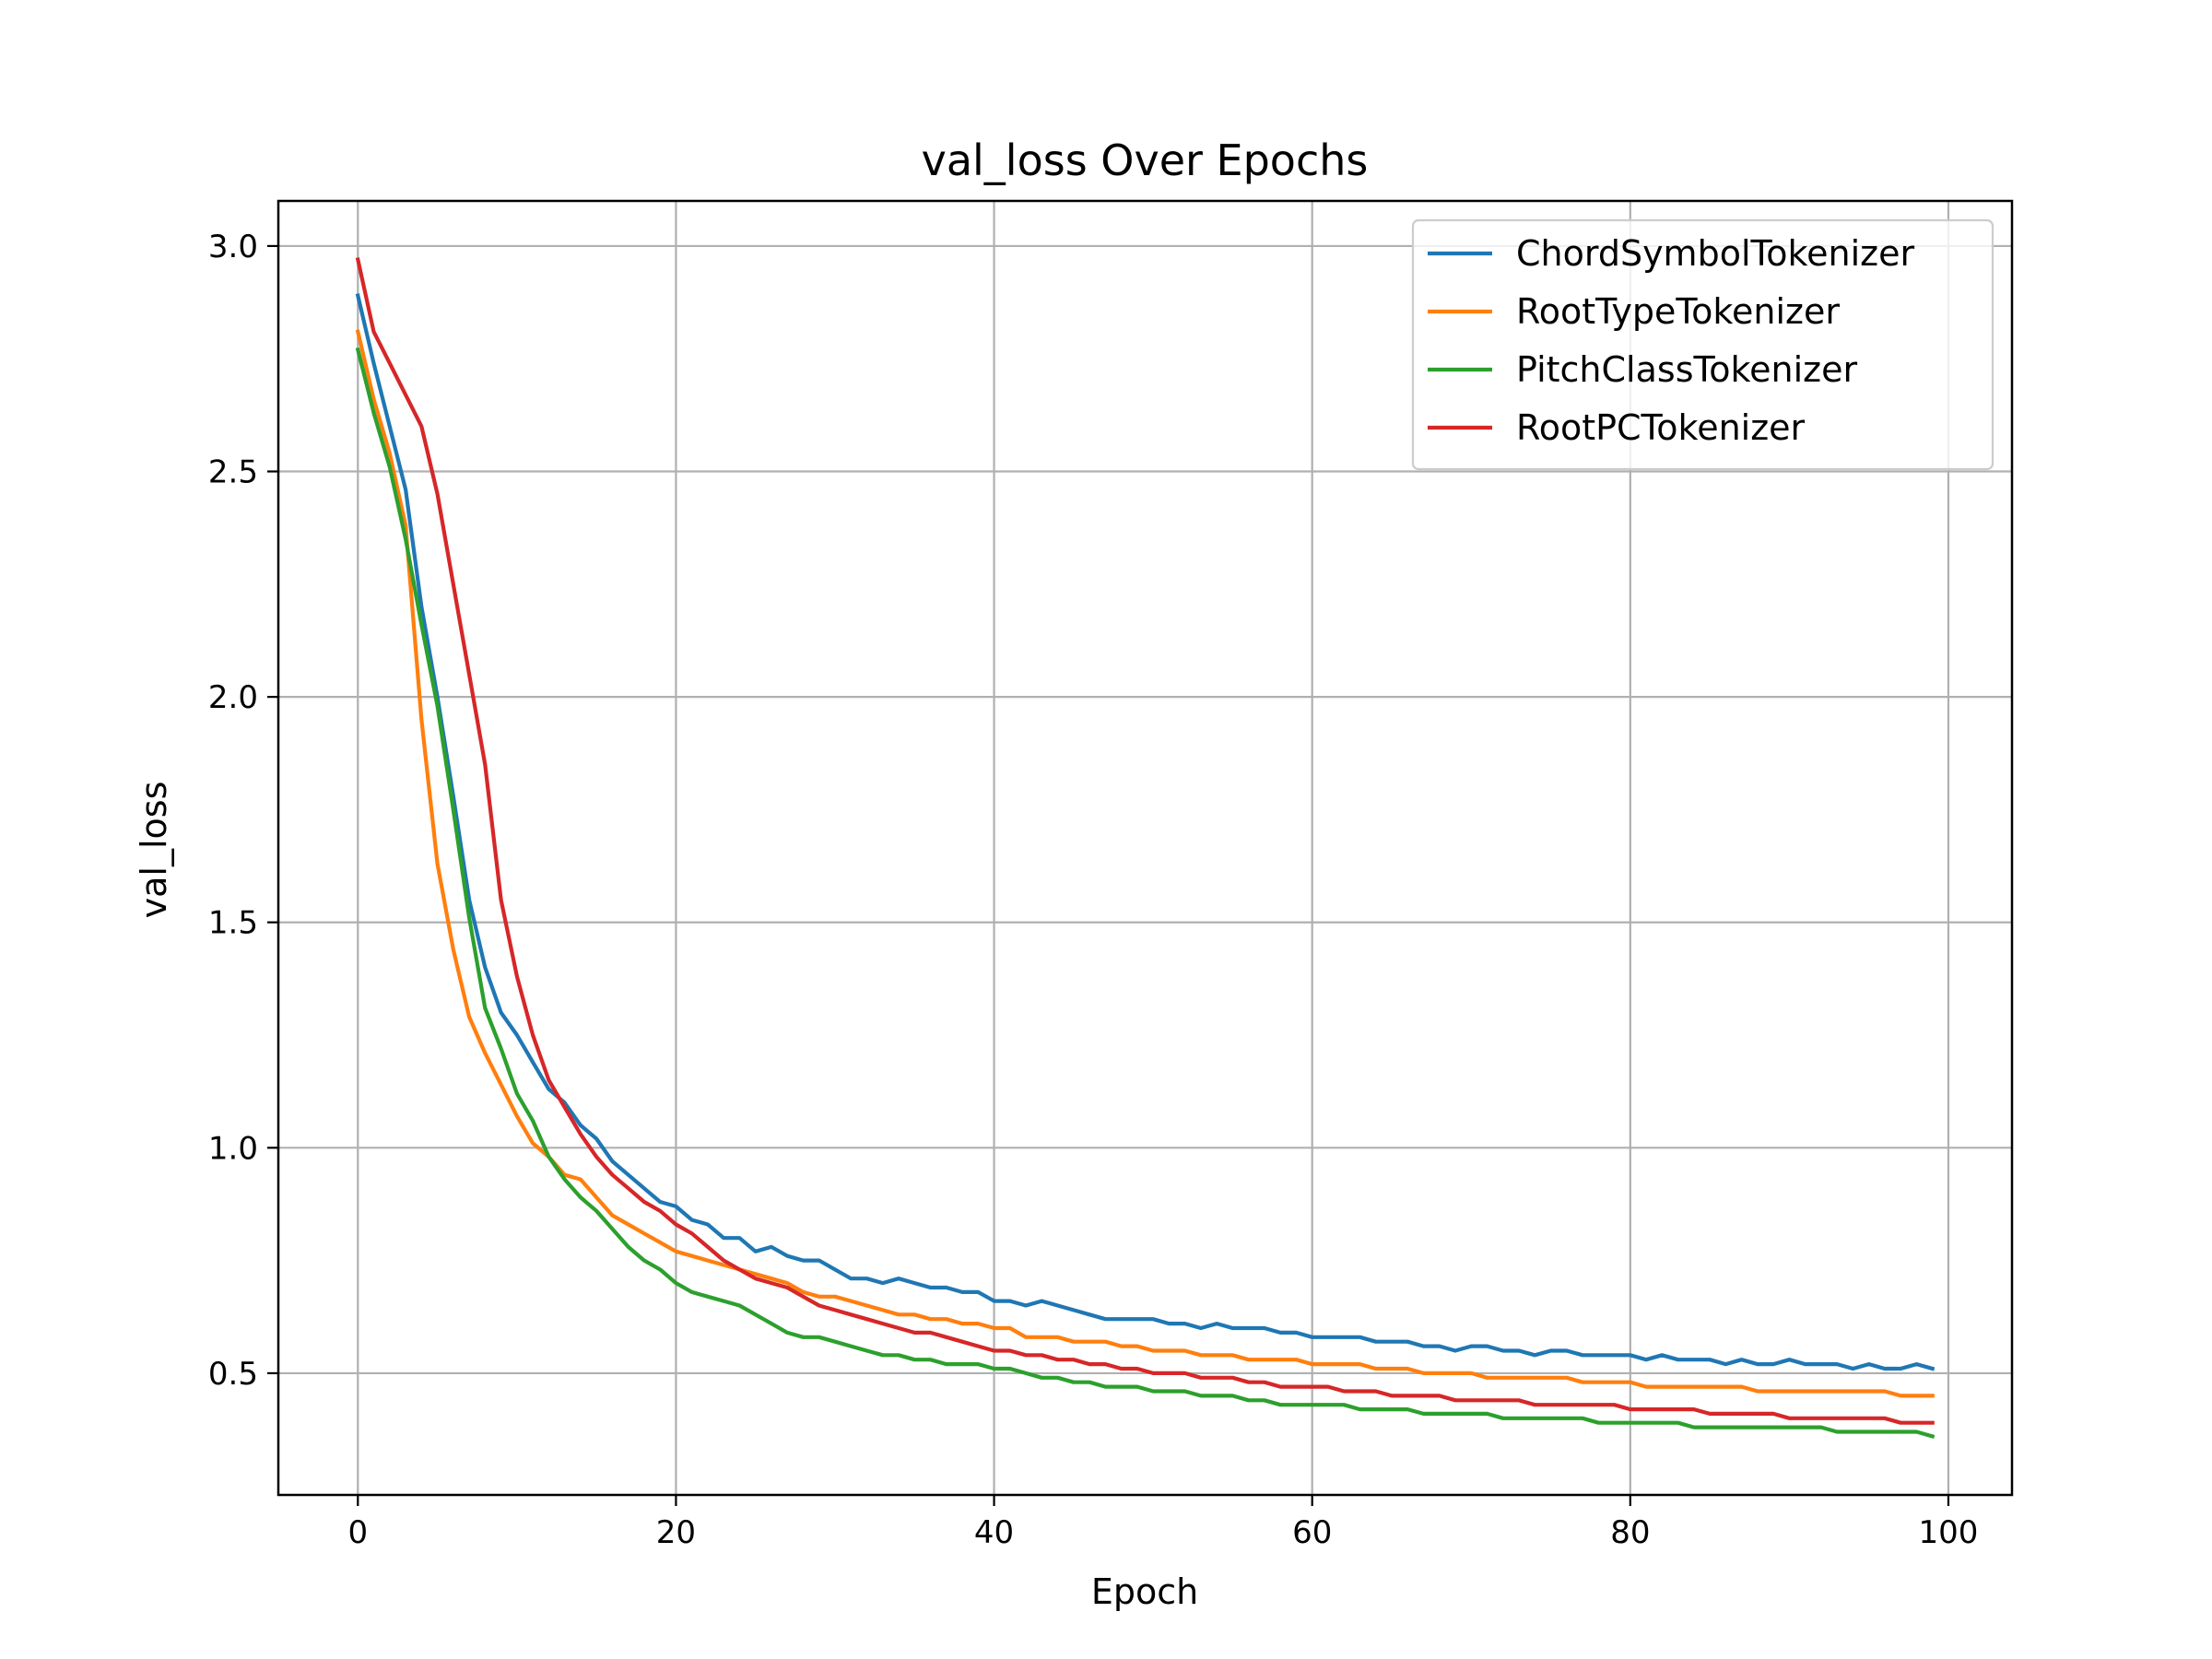 The width and height of the screenshot is (2212, 1659). I want to click on y-axis-ticks: 0.5 1.0 1.5 2.0 2.5 3.0, so click(243, 811).